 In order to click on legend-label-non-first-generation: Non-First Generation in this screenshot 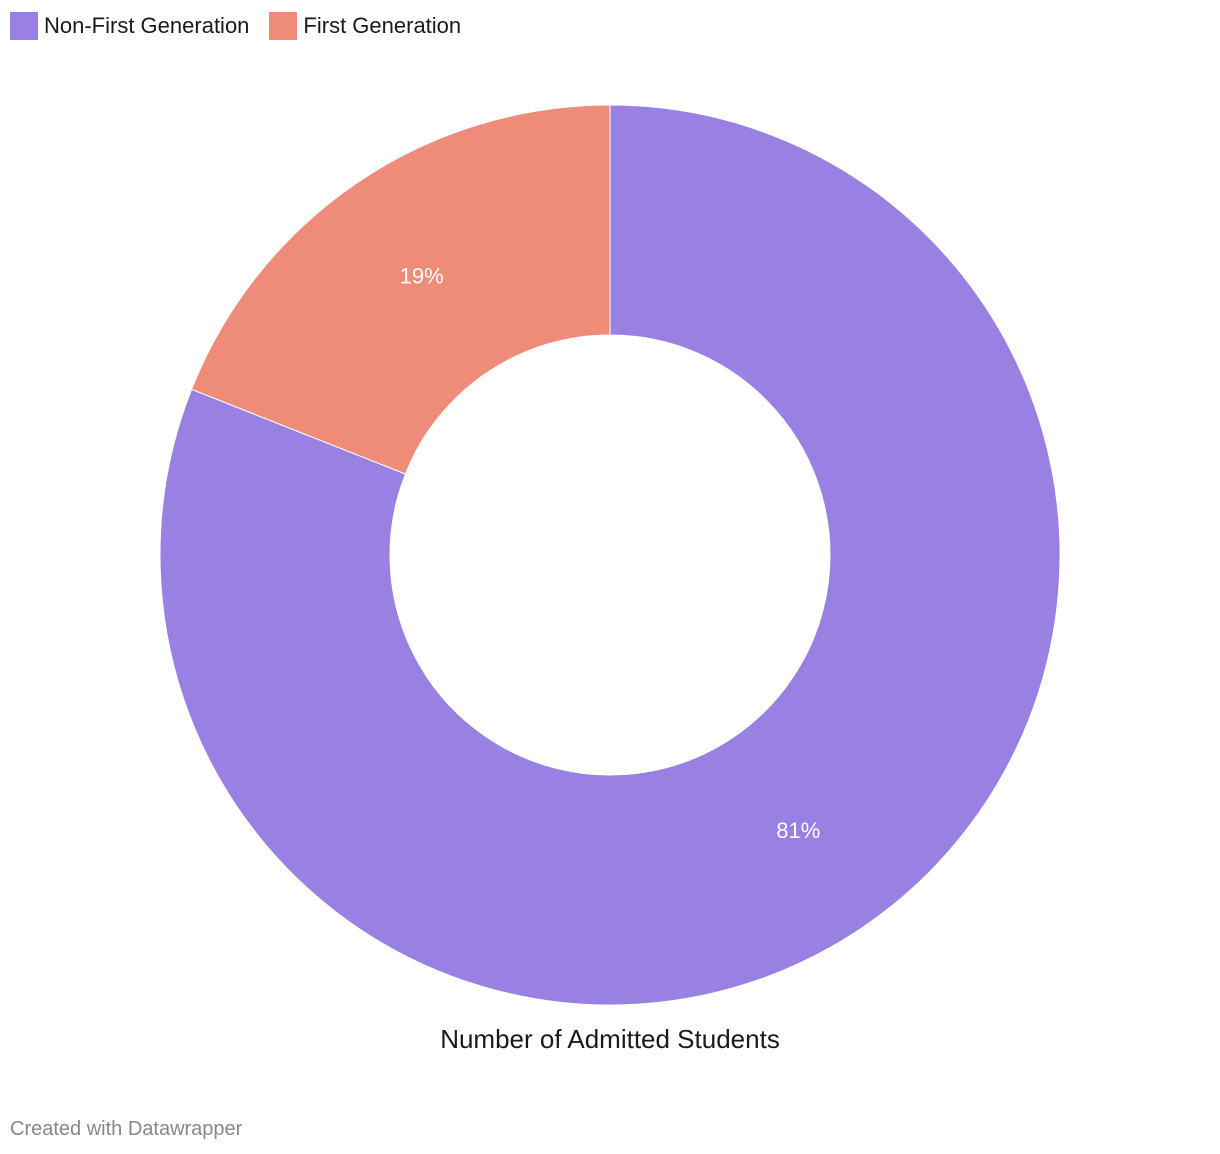, I will do `click(147, 25)`.